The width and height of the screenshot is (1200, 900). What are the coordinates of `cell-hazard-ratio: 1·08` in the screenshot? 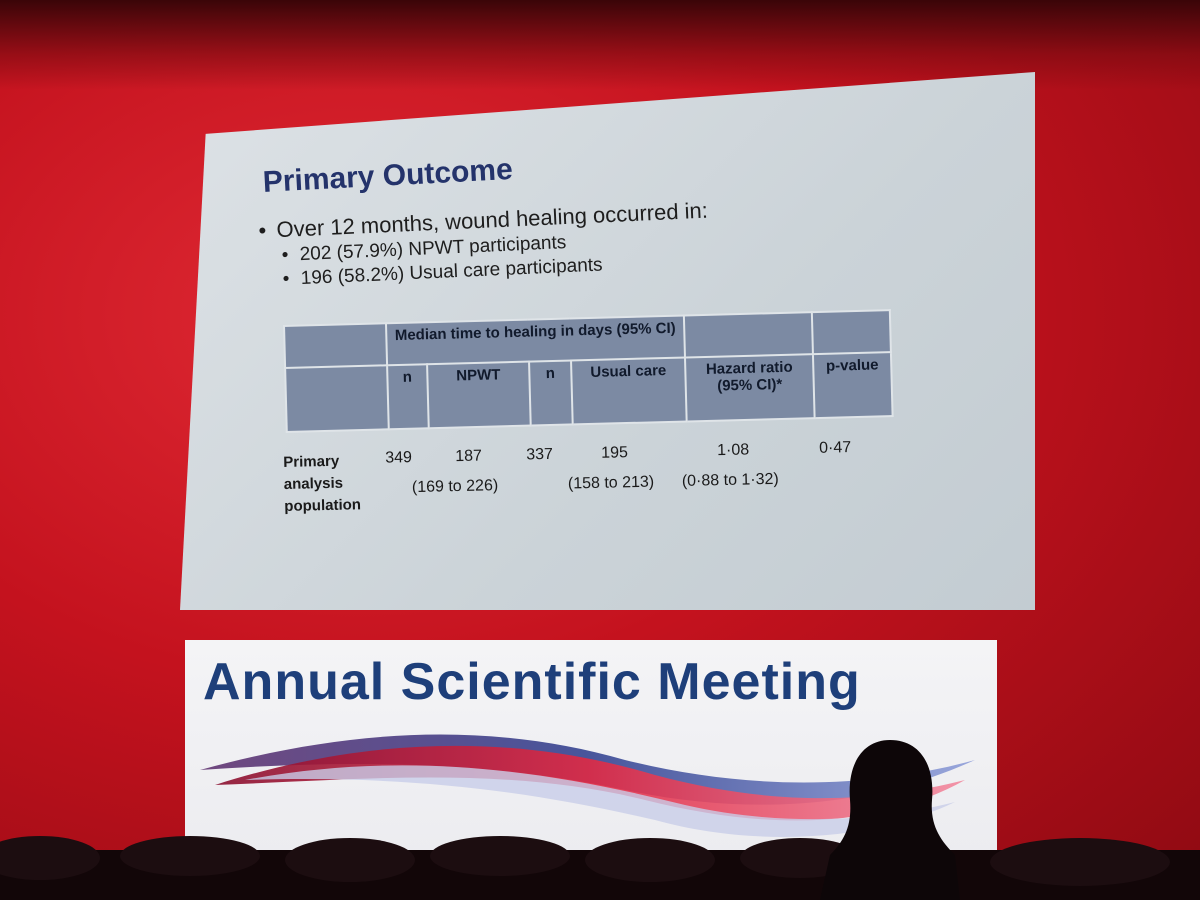 It's located at (733, 450).